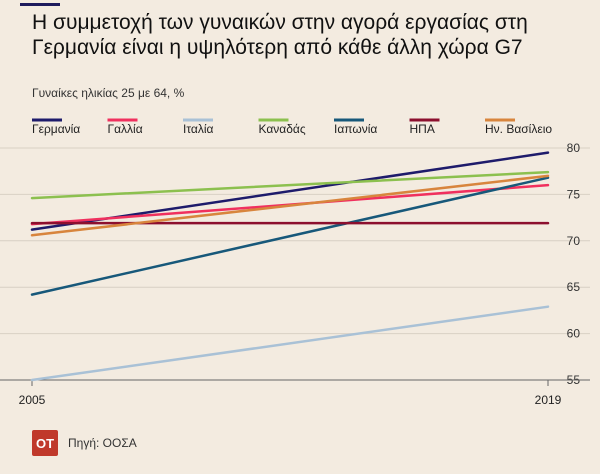 Image resolution: width=600 pixels, height=474 pixels. What do you see at coordinates (574, 194) in the screenshot?
I see `y-tick-label: 75` at bounding box center [574, 194].